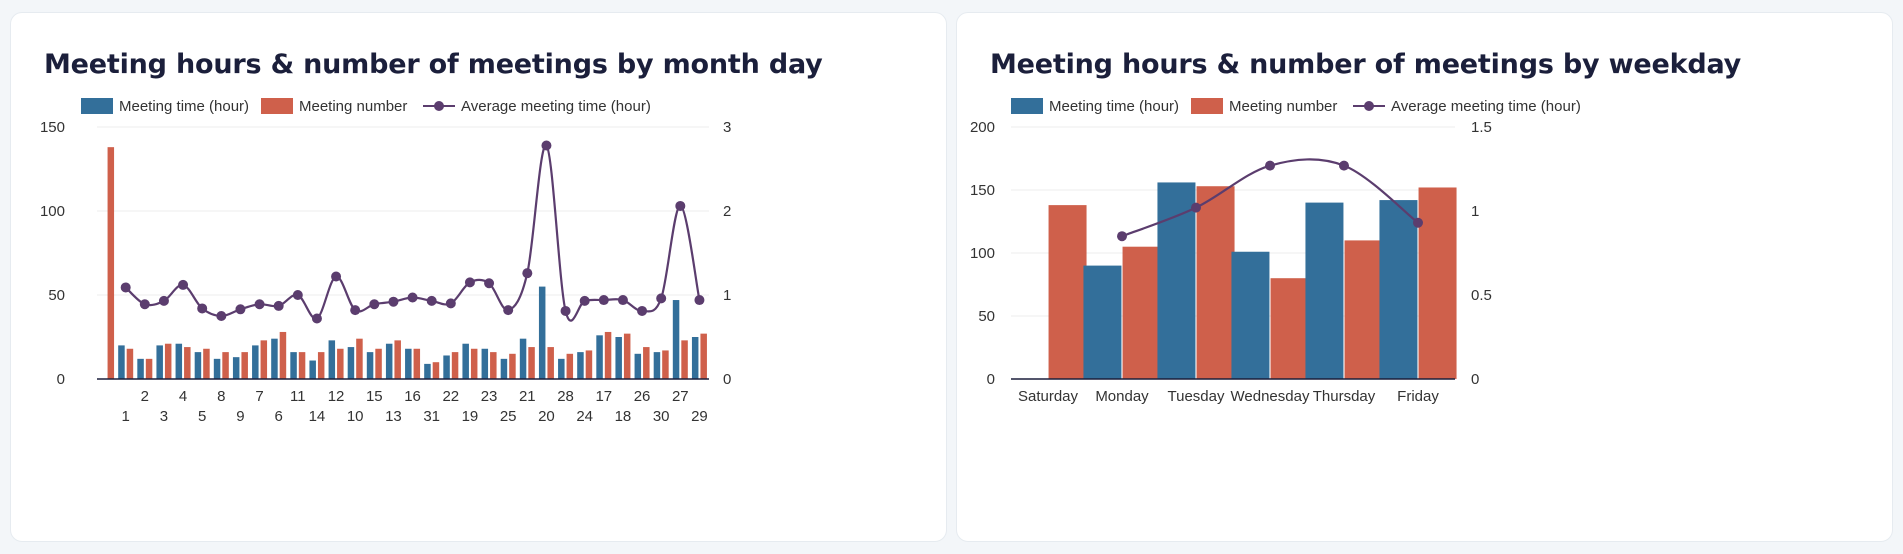 The height and width of the screenshot is (554, 1903). What do you see at coordinates (336, 396) in the screenshot?
I see `x-axis-tick-label: 12` at bounding box center [336, 396].